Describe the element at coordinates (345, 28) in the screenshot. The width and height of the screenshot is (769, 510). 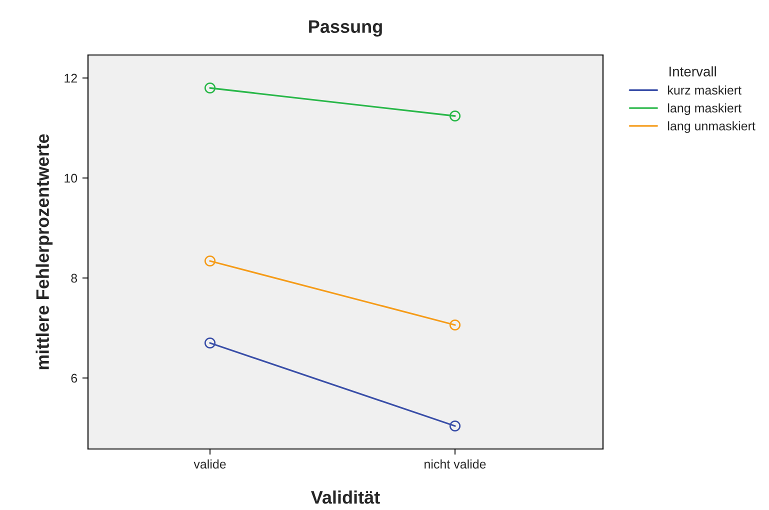
I see `chart-title: Passung` at that location.